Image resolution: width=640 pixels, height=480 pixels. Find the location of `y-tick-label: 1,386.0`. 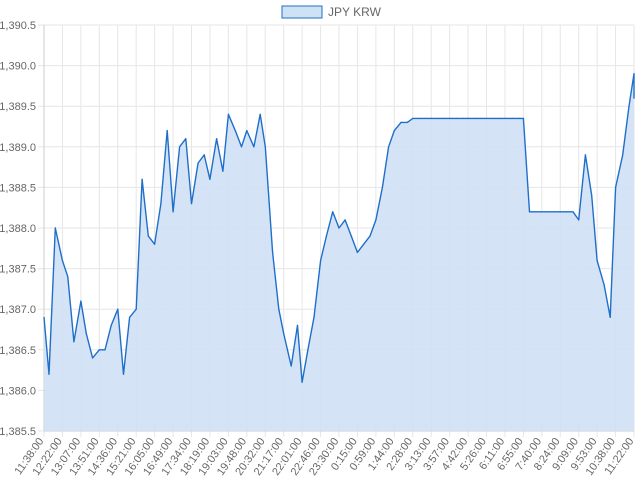

y-tick-label: 1,386.0 is located at coordinates (18, 391).